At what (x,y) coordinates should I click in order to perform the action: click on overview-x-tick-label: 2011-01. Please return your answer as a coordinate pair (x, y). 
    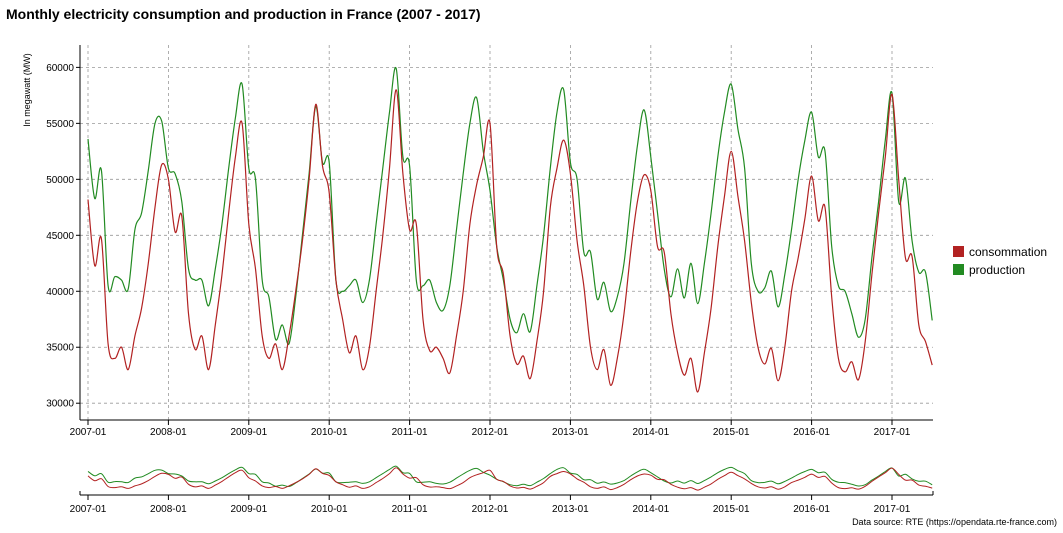
    Looking at the image, I should click on (410, 509).